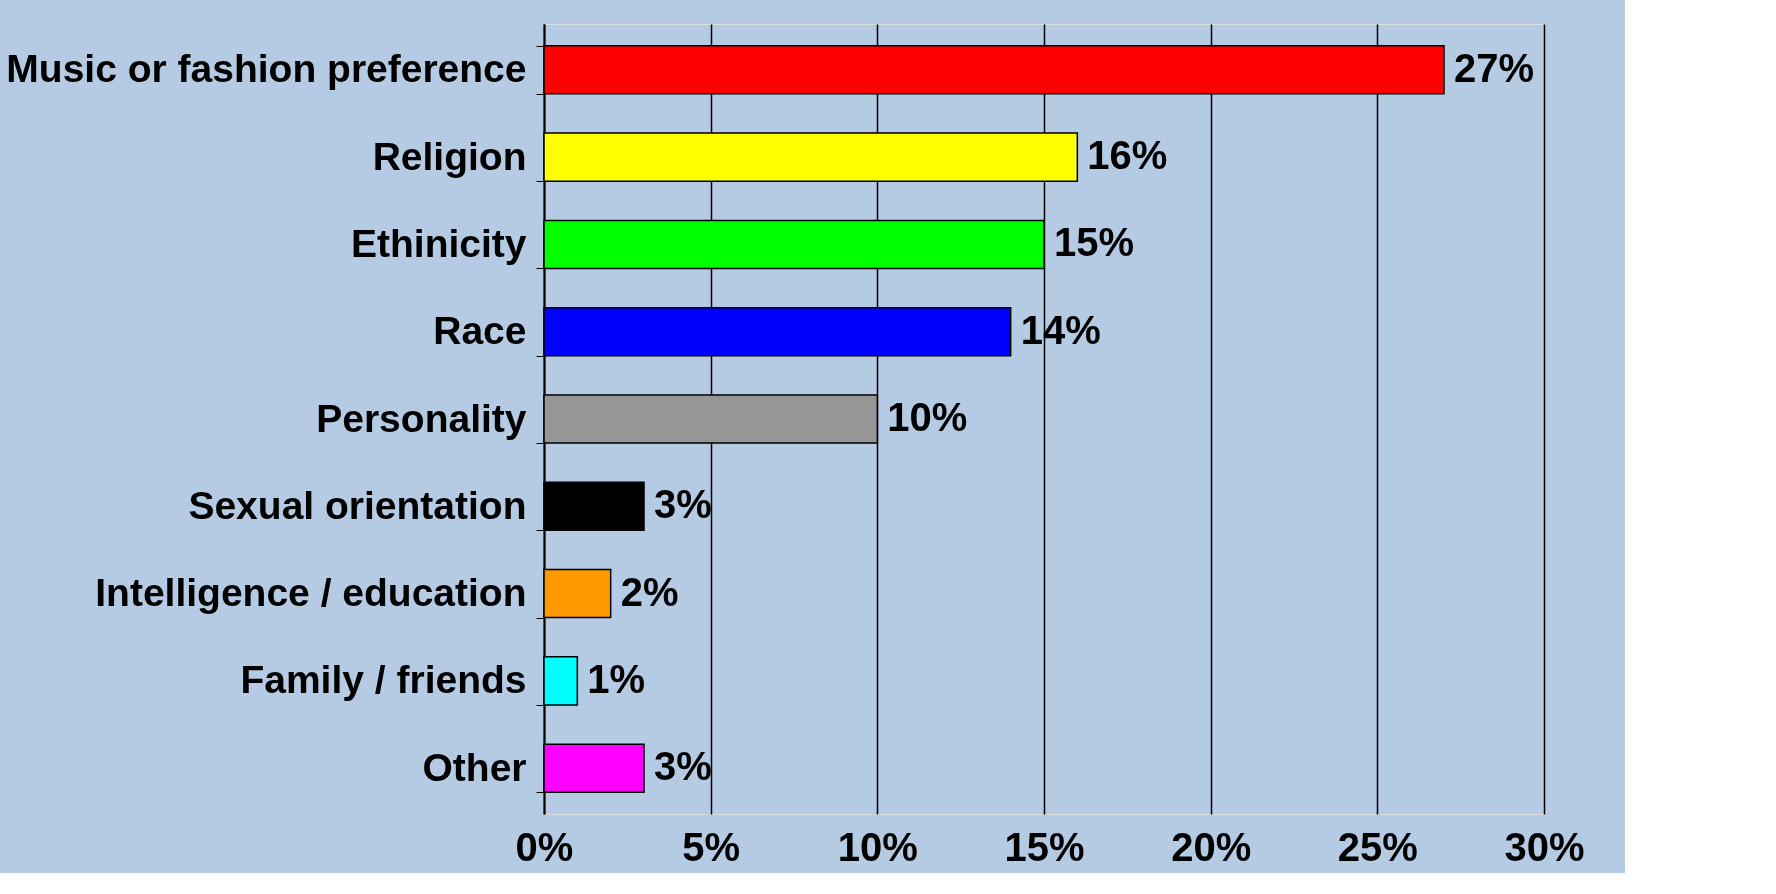 The width and height of the screenshot is (1776, 894). Describe the element at coordinates (438, 243) in the screenshot. I see `y-tick-label: Ethinicity` at that location.